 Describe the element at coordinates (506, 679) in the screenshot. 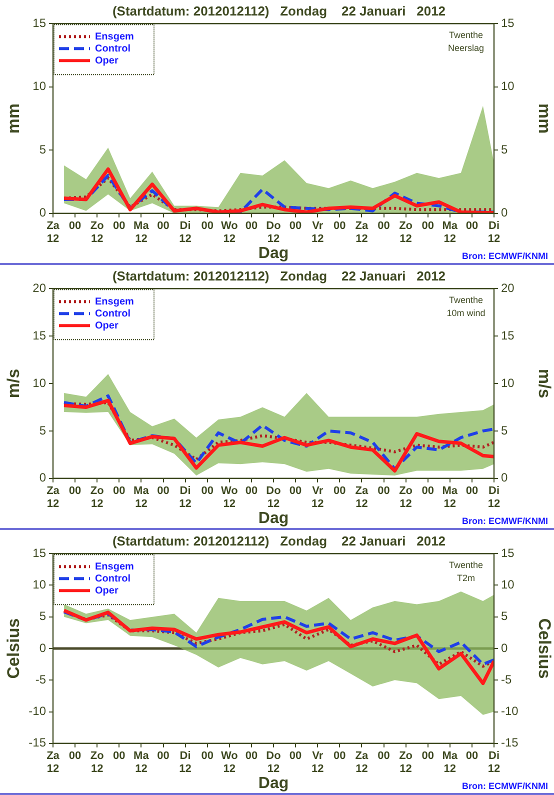

I see `y2-tick-label: -5` at that location.